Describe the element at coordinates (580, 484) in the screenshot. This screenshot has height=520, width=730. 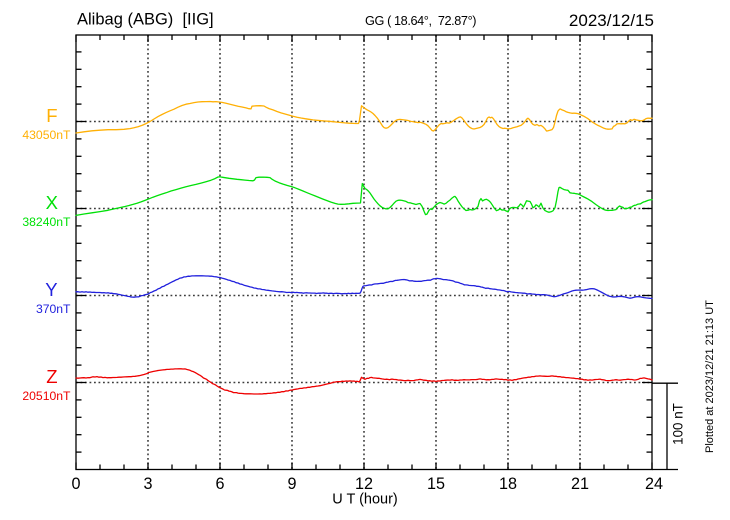
I see `svg-text: 21` at that location.